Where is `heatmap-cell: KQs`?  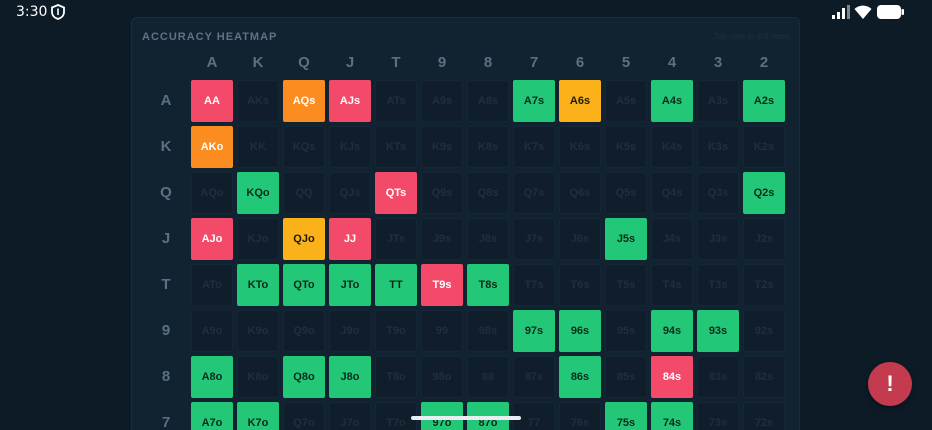 heatmap-cell: KQs is located at coordinates (304, 147).